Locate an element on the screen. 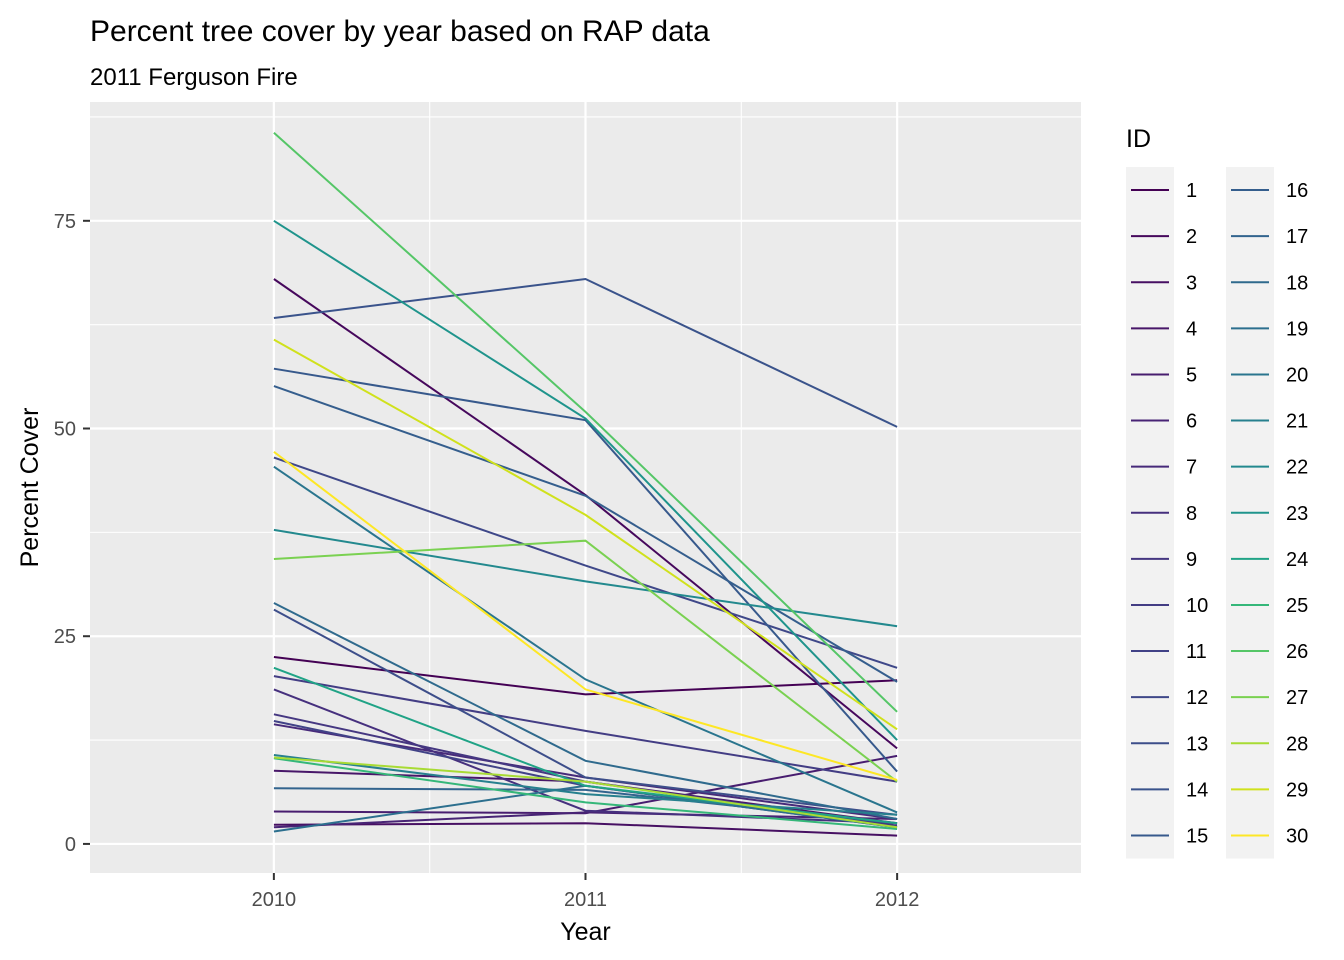  legend-label-21: 21 is located at coordinates (1297, 422).